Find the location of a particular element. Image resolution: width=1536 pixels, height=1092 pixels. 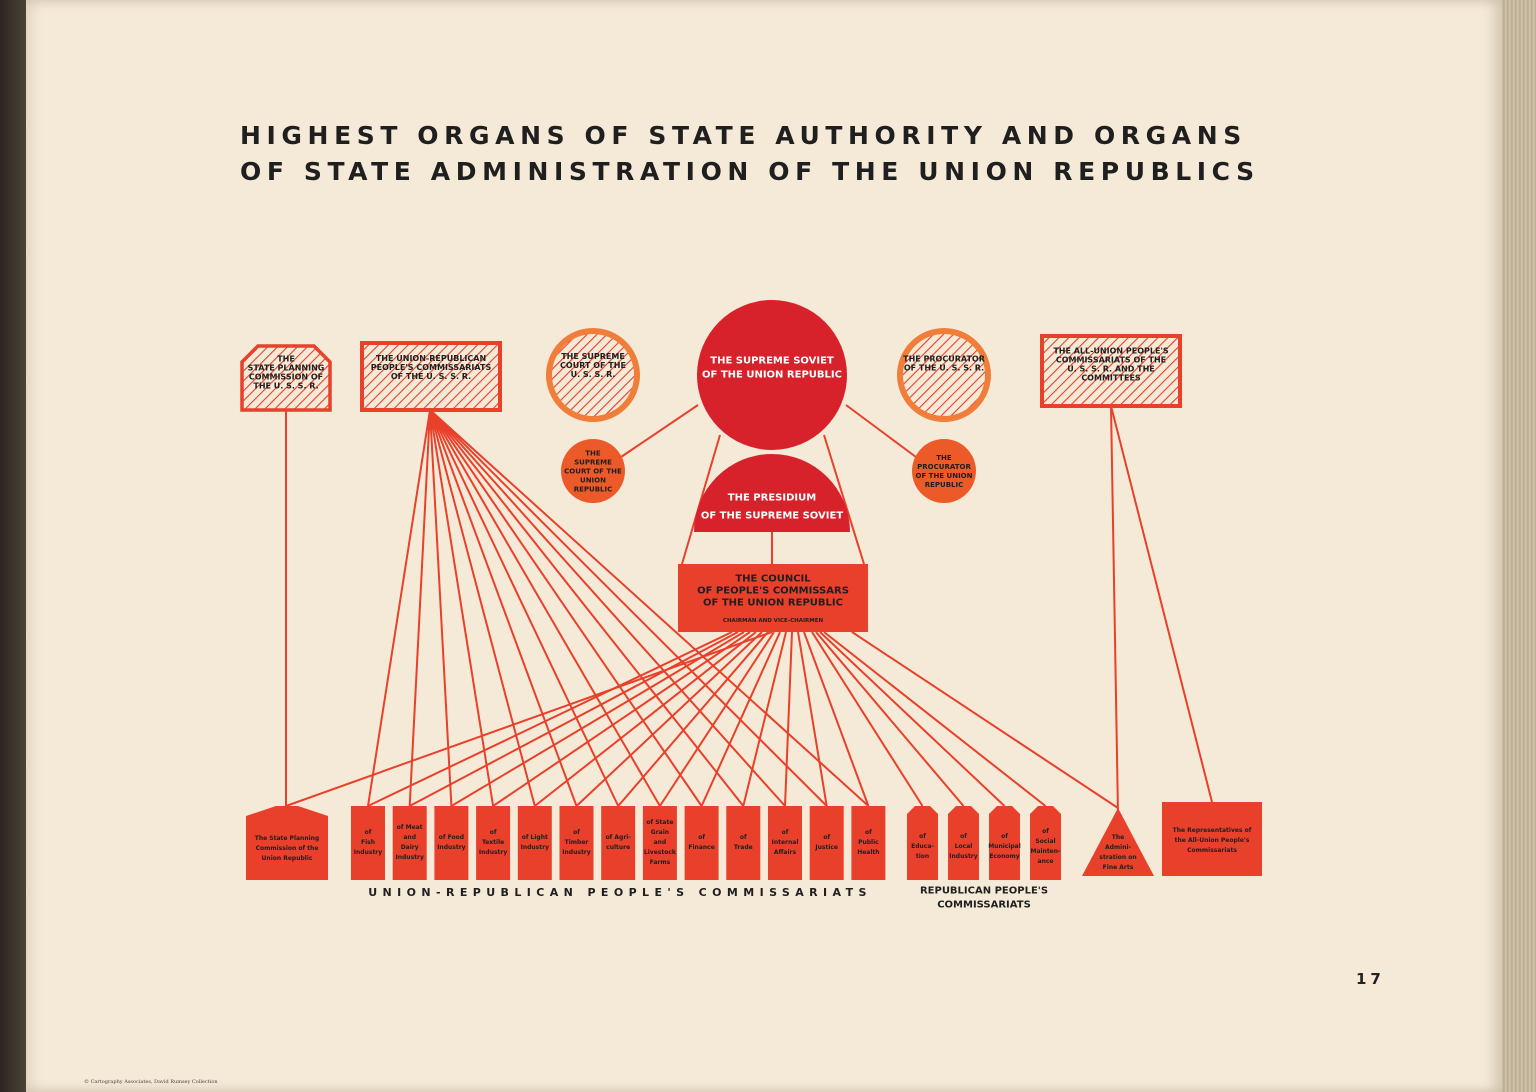

union-republican-commissariat-label: of State Grain and Livestock Farms is located at coordinates (660, 842).